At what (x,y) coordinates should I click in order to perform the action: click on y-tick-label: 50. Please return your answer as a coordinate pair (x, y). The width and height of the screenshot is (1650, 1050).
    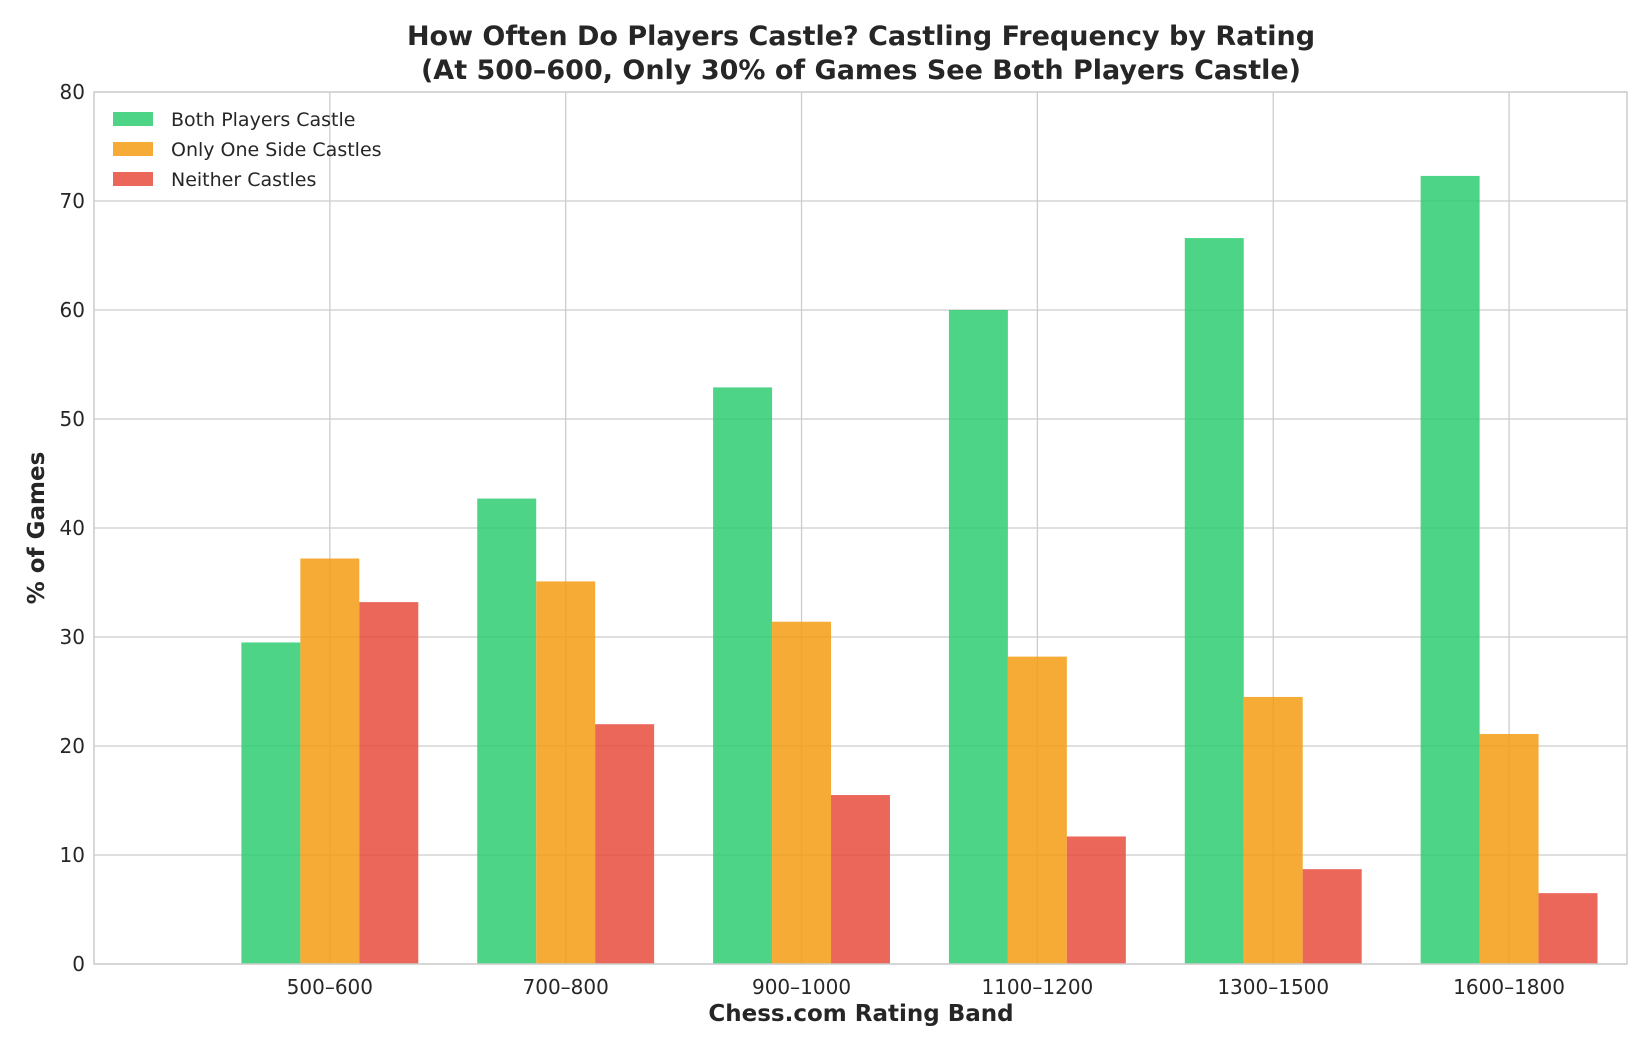
    Looking at the image, I should click on (72, 419).